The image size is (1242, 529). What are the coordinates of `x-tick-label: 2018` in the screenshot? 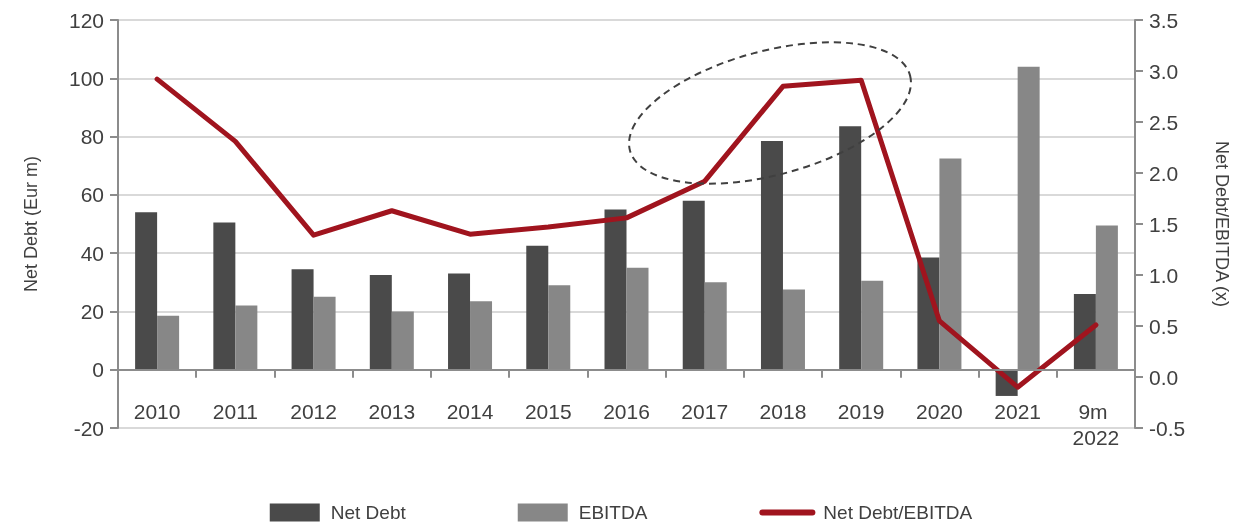 It's located at (783, 412).